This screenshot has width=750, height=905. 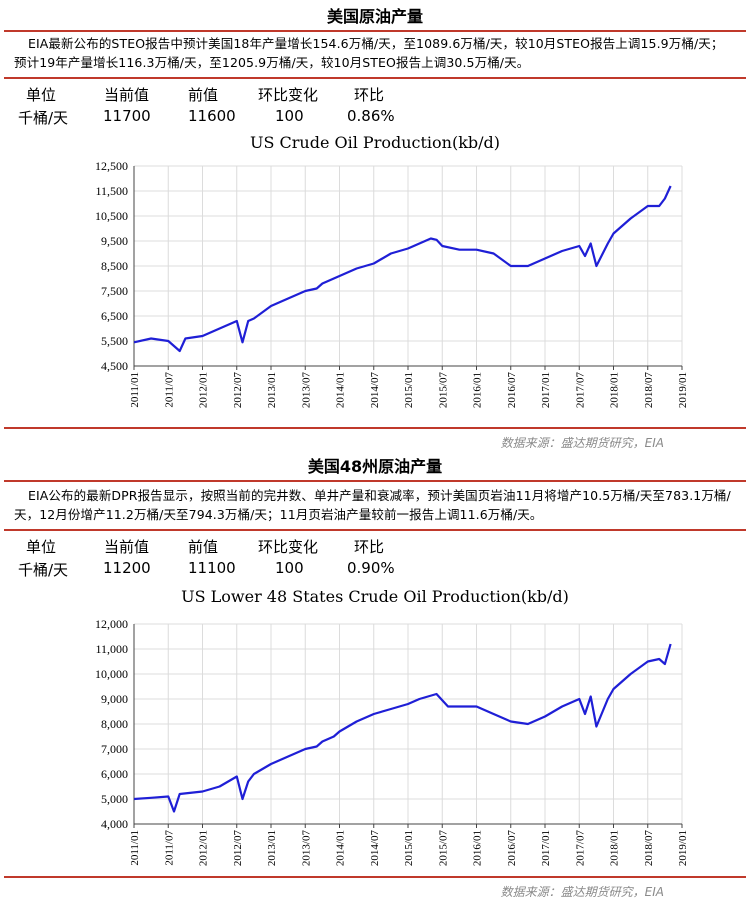 What do you see at coordinates (114, 291) in the screenshot?
I see `y-tick-label: 7,500` at bounding box center [114, 291].